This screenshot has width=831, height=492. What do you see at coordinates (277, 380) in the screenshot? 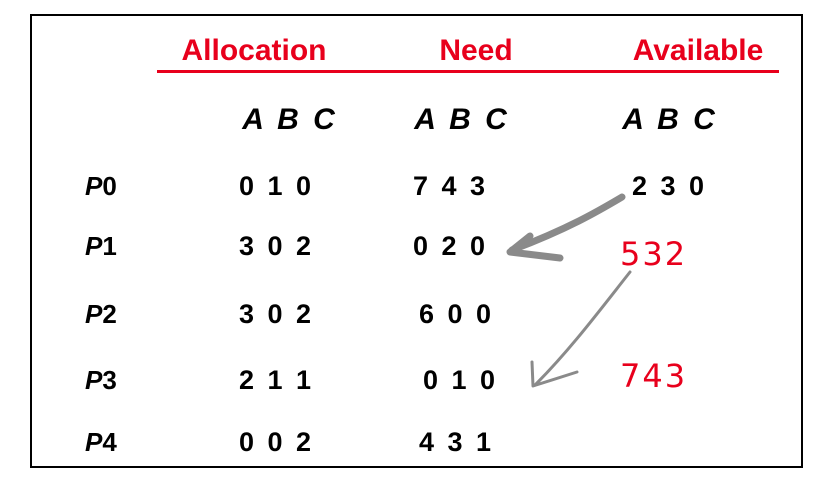
I see `allocation-p3: 2 1 1` at bounding box center [277, 380].